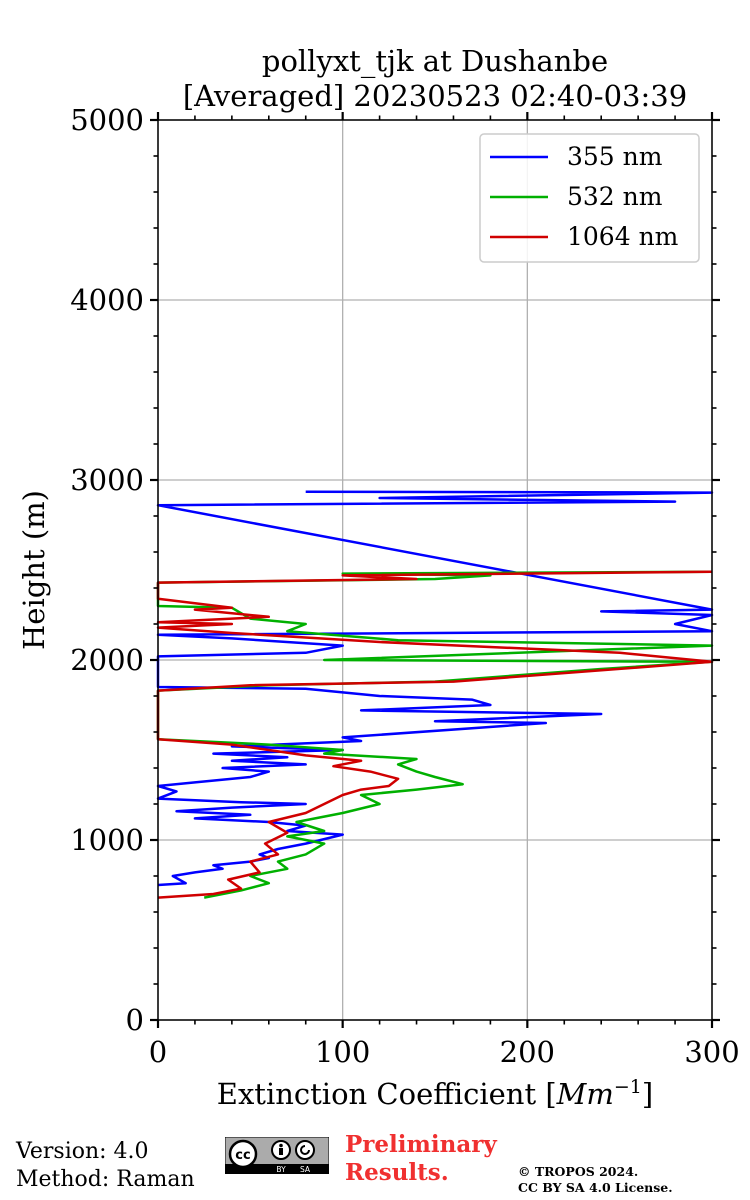  I want to click on method-text: Method: Raman, so click(105, 1179).